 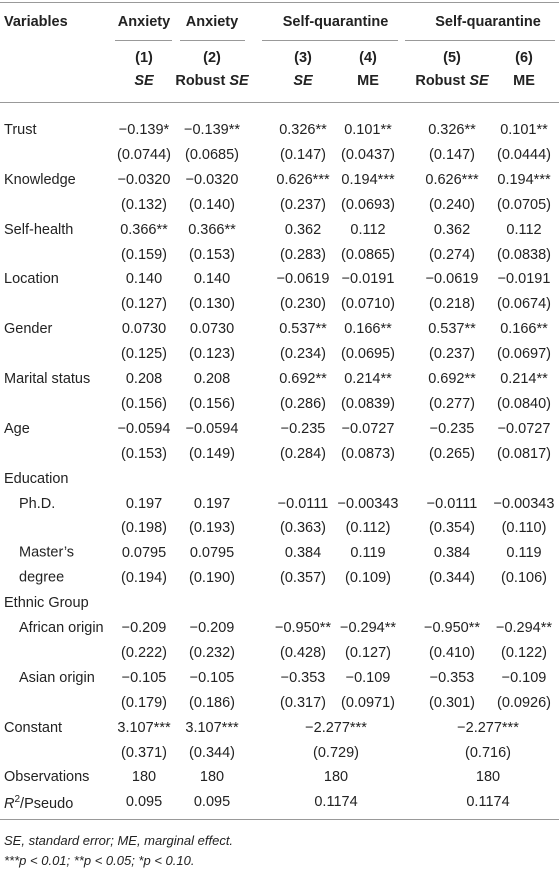 What do you see at coordinates (212, 229) in the screenshot?
I see `cell-value: 0.366**` at bounding box center [212, 229].